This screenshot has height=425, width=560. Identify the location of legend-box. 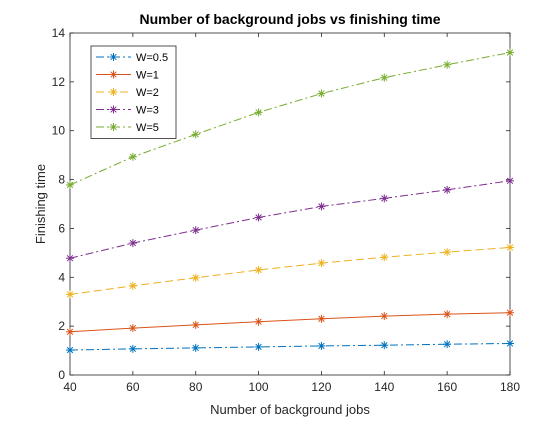
(133, 92).